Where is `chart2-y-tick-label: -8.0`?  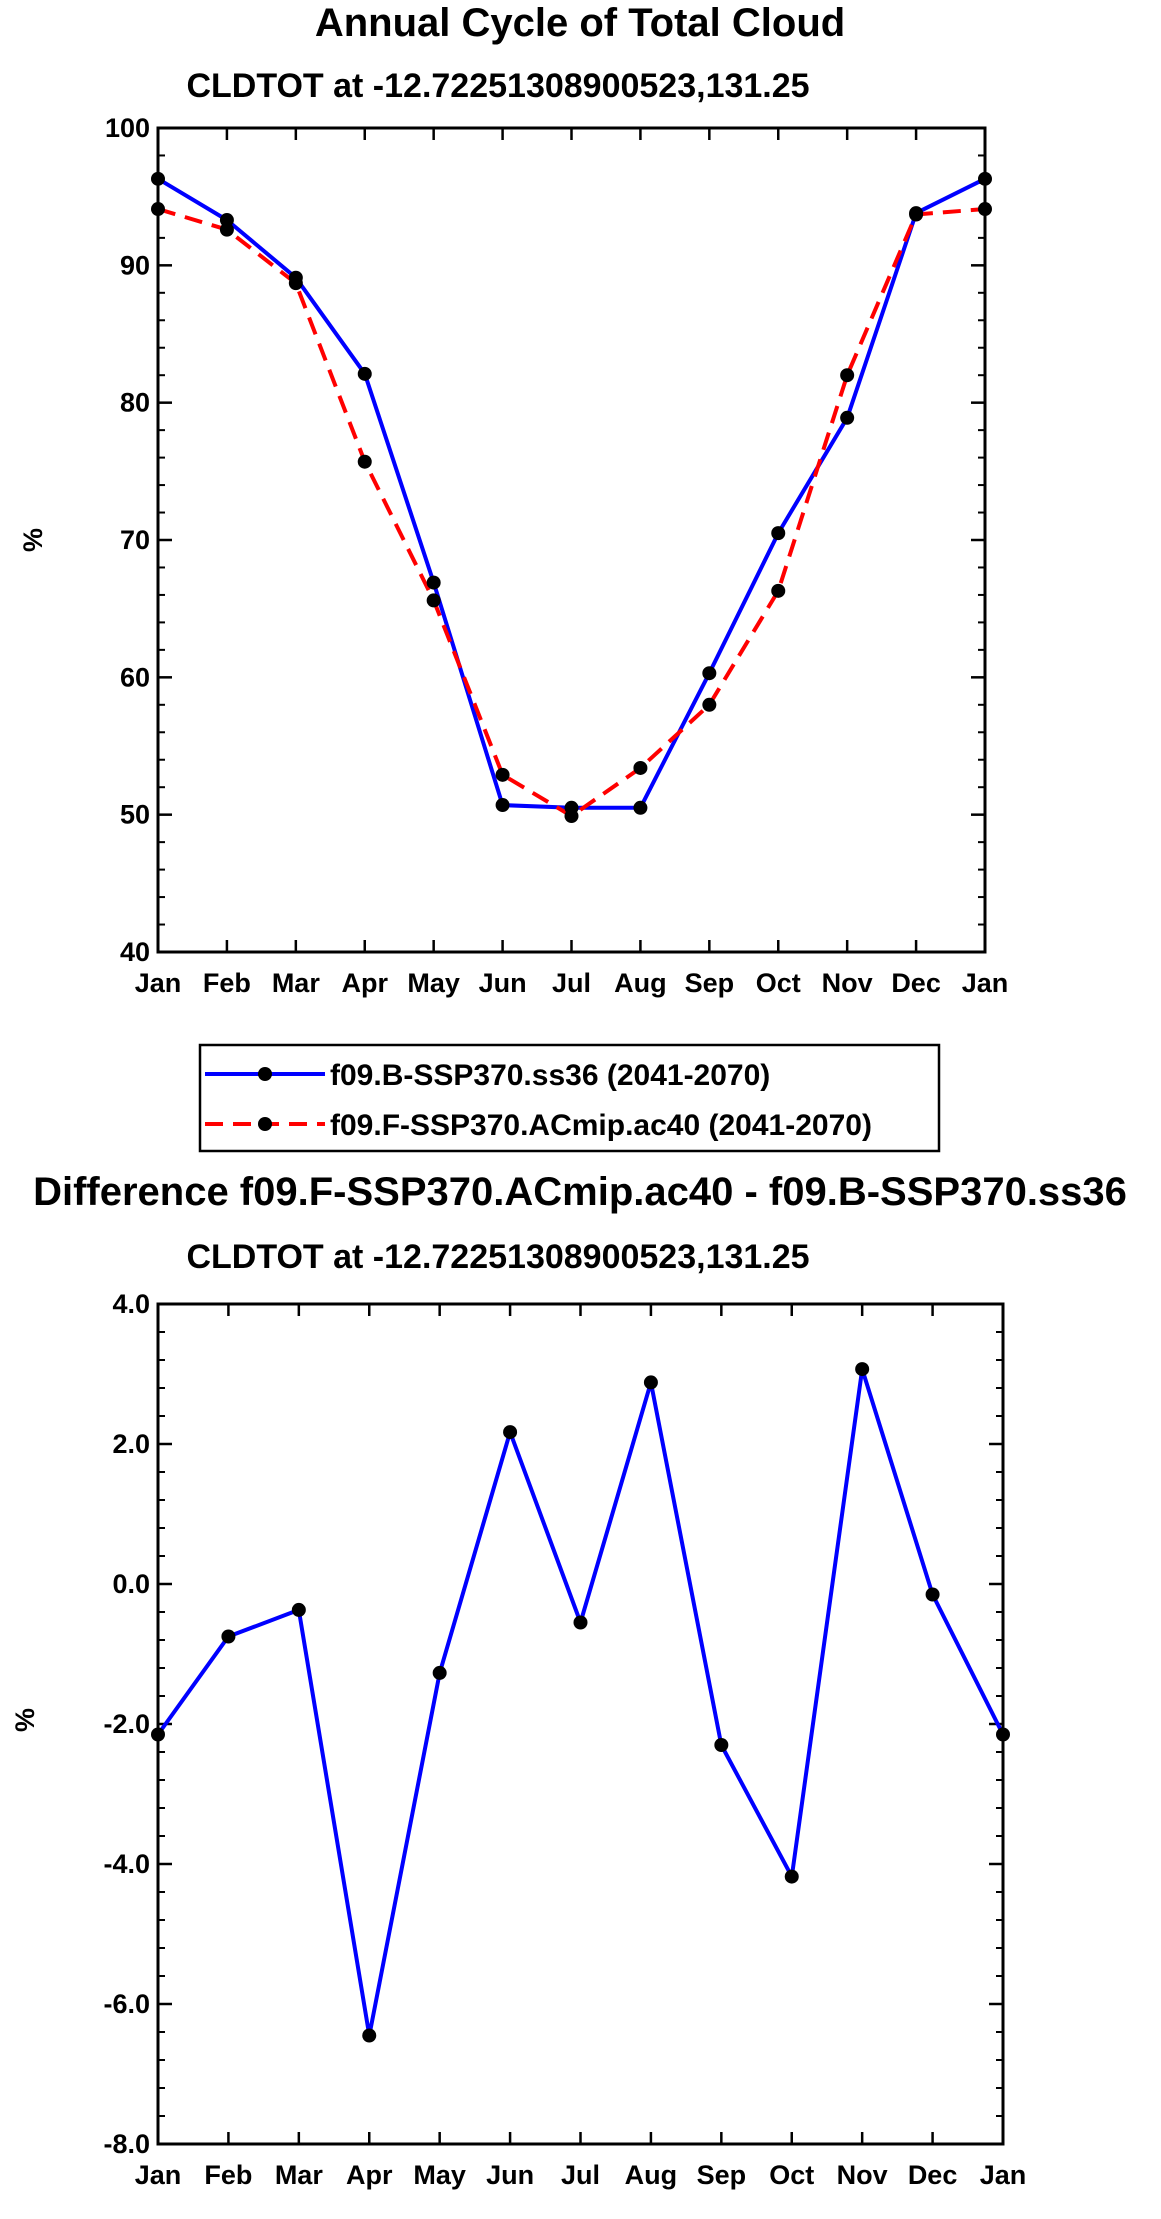
chart2-y-tick-label: -8.0 is located at coordinates (126, 2144).